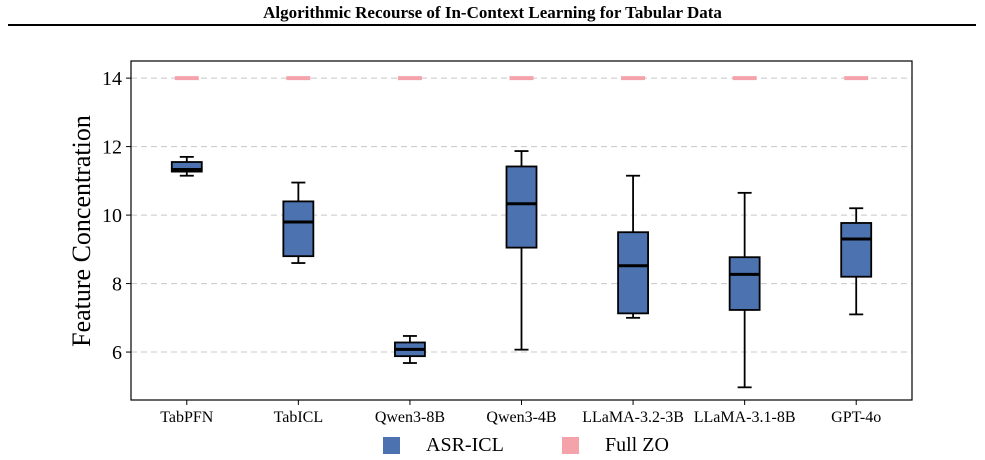  What do you see at coordinates (112, 79) in the screenshot?
I see `y-tick-label: 14` at bounding box center [112, 79].